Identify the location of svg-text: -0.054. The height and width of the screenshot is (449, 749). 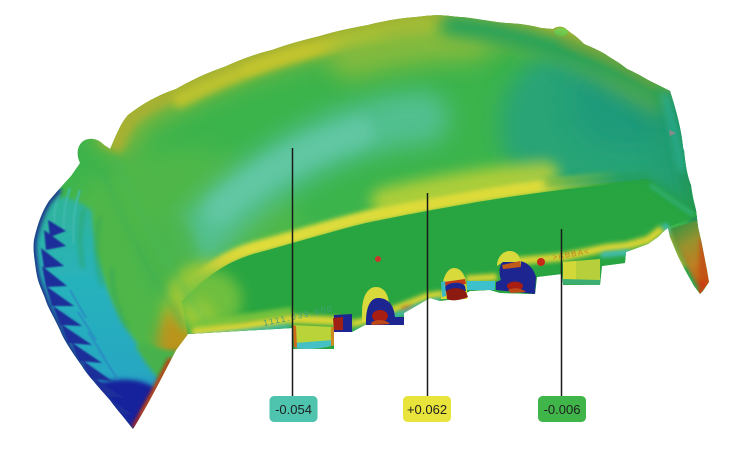
(293, 409).